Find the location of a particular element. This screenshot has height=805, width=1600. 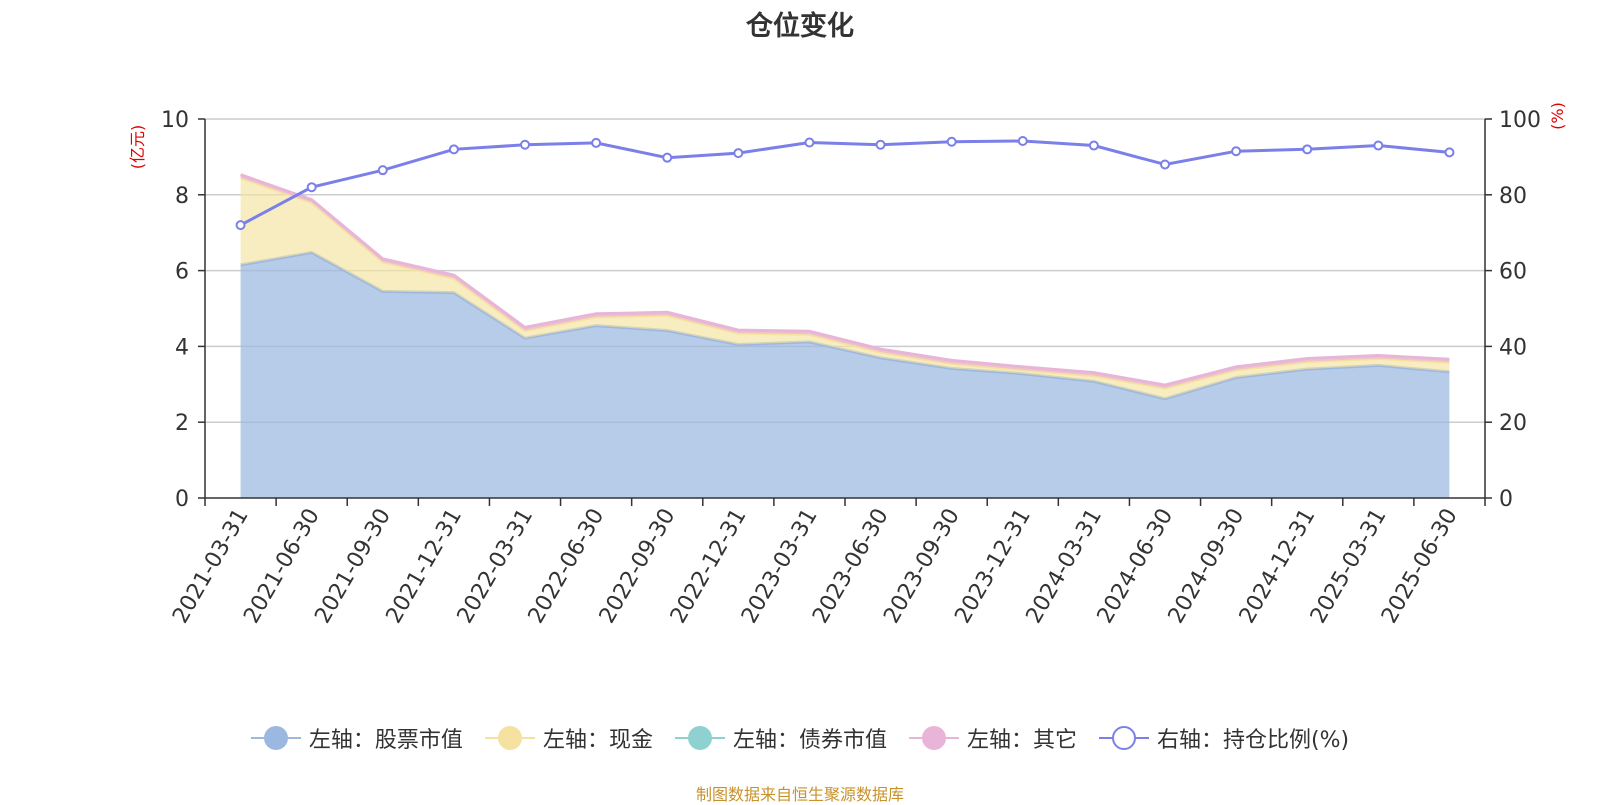

legend-item: 左轴：现金 is located at coordinates (568, 738).